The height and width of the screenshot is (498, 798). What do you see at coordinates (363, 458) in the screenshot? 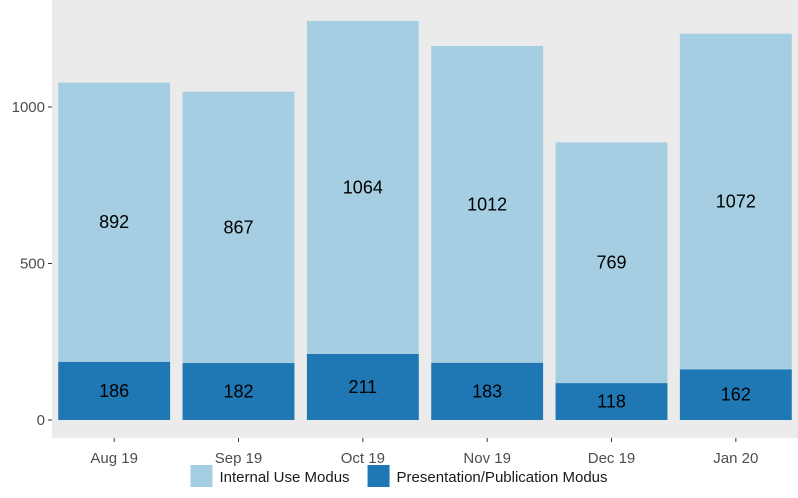
I see `x-tick-label-oct-19: Oct 19` at bounding box center [363, 458].